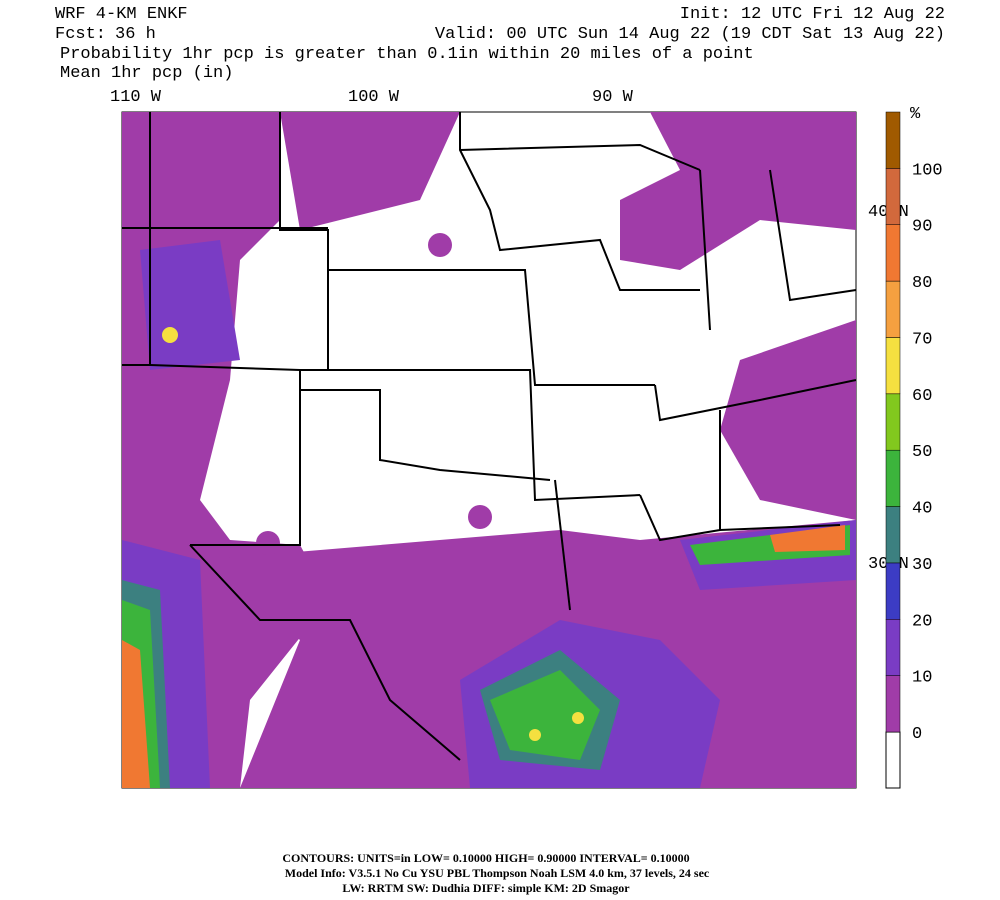  What do you see at coordinates (922, 509) in the screenshot?
I see `colorbar-label: 40` at bounding box center [922, 509].